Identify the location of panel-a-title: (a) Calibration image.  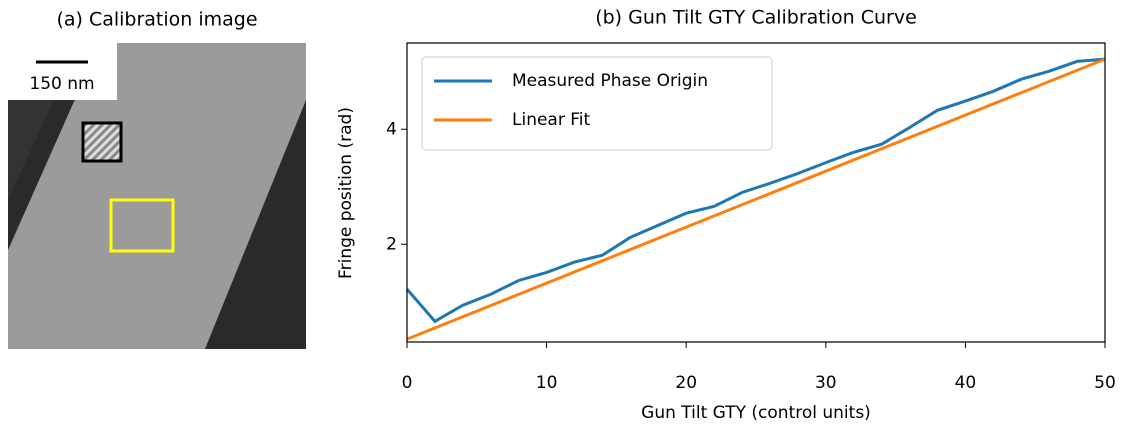
(156, 20).